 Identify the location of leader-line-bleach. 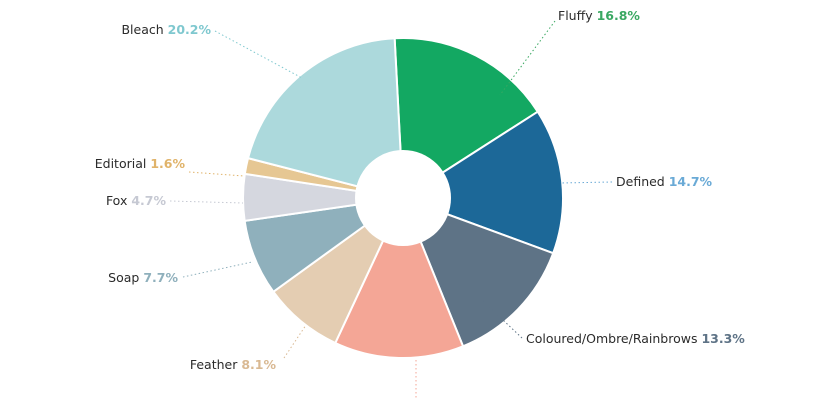
(258, 54).